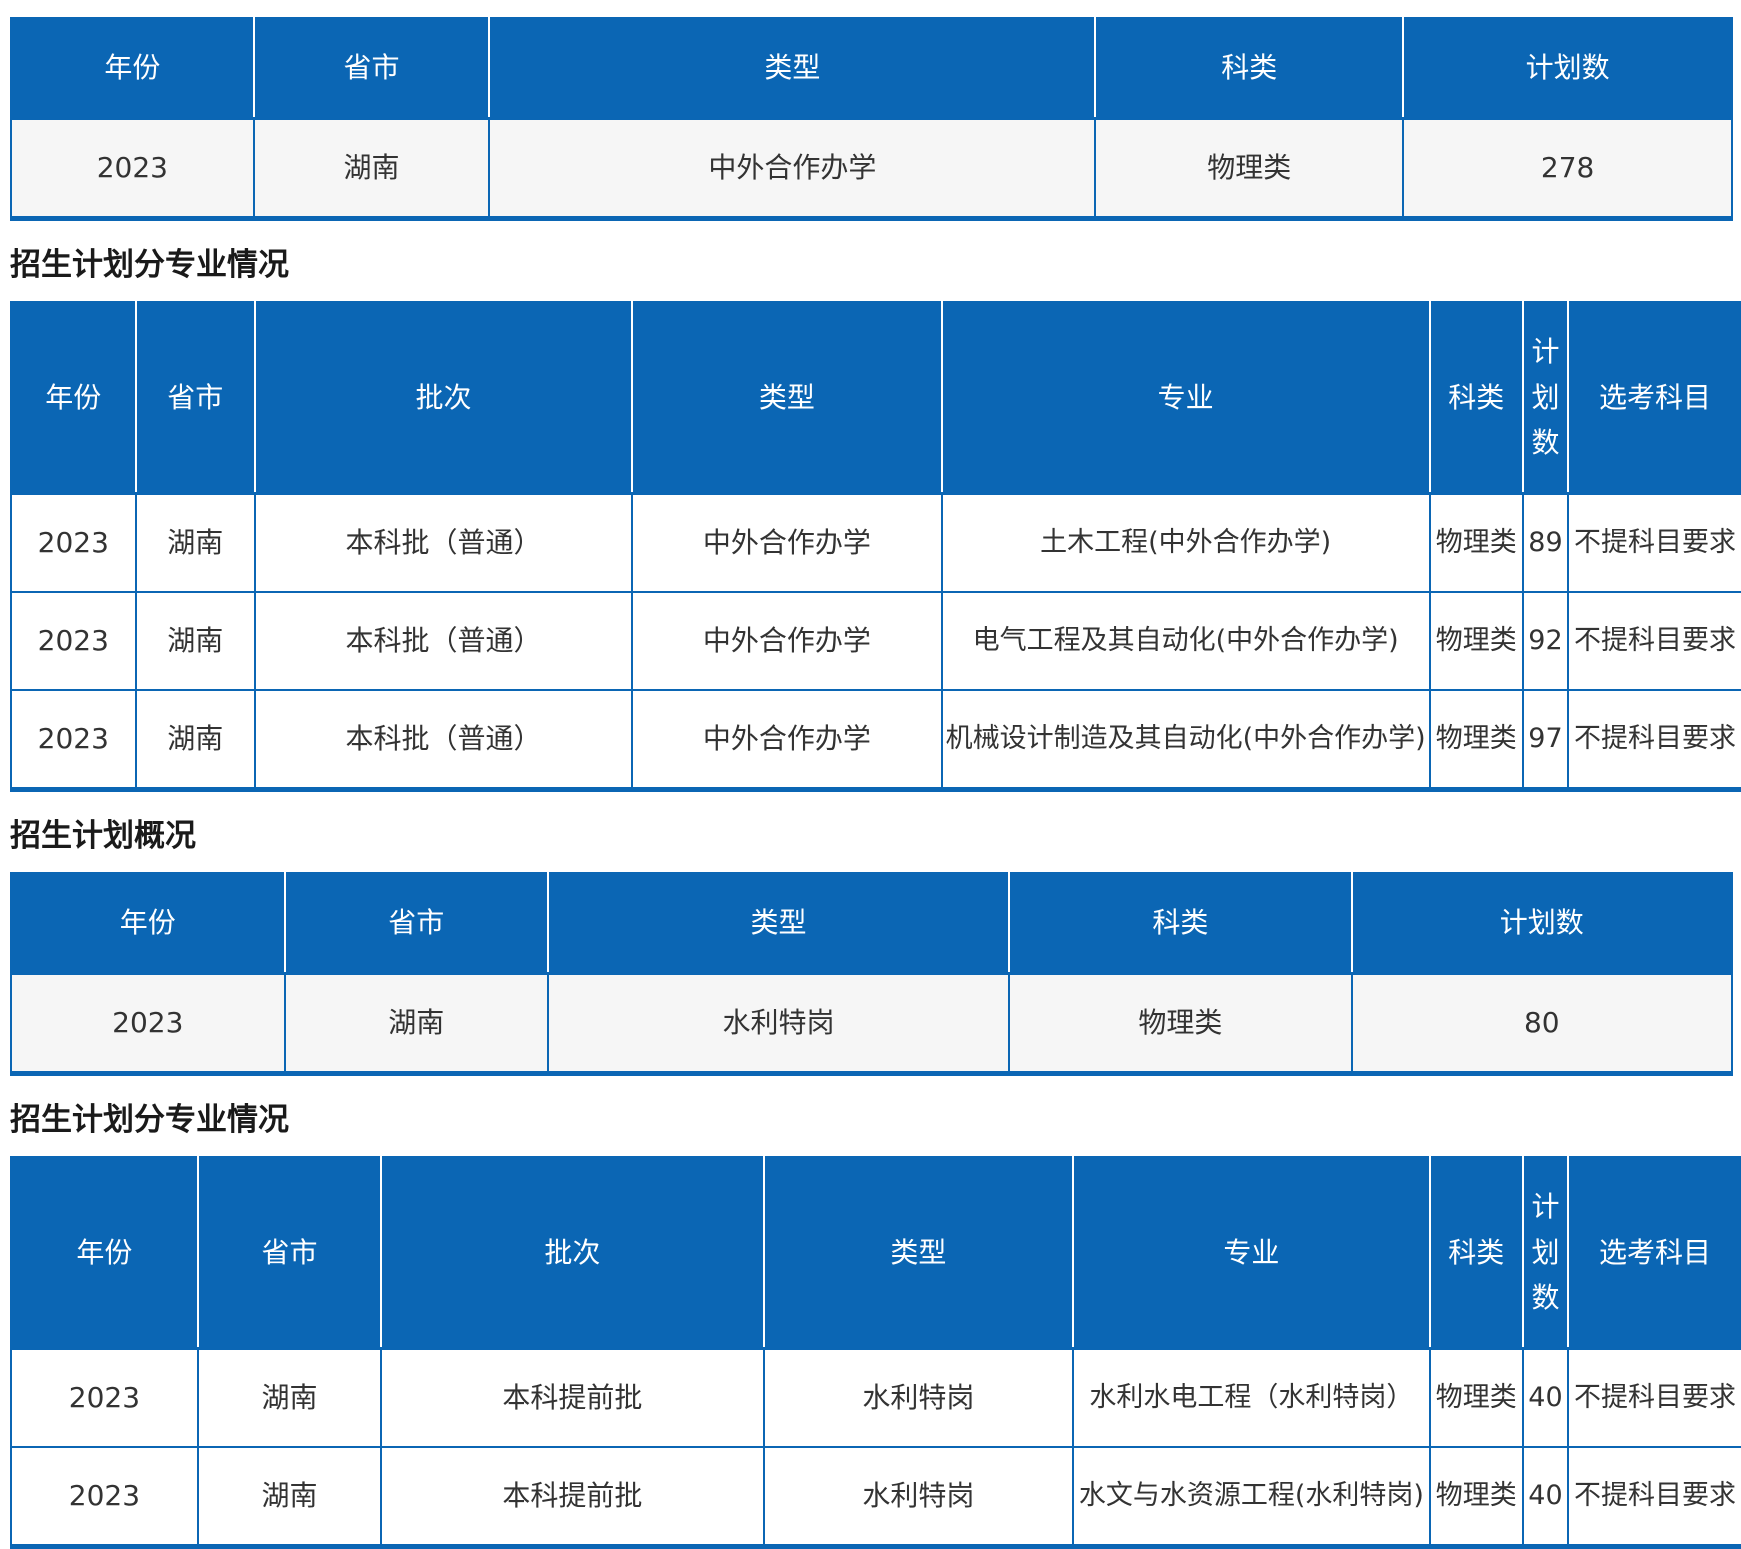  I want to click on data-cell-plan-count: 97, so click(1545, 740).